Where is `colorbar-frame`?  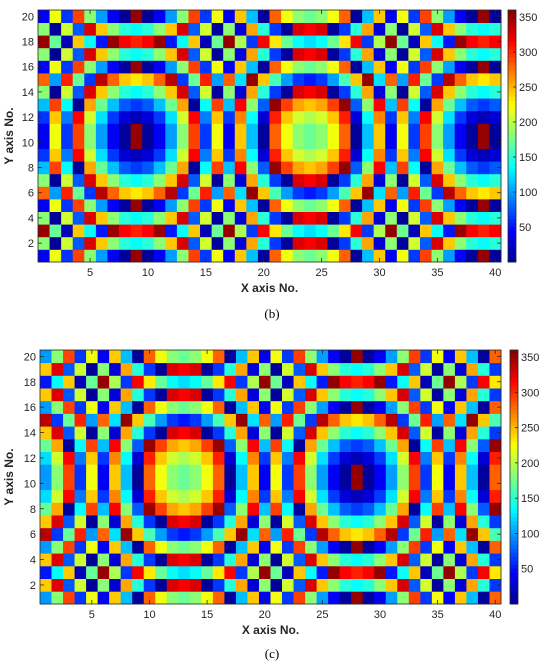
colorbar-frame is located at coordinates (512, 136).